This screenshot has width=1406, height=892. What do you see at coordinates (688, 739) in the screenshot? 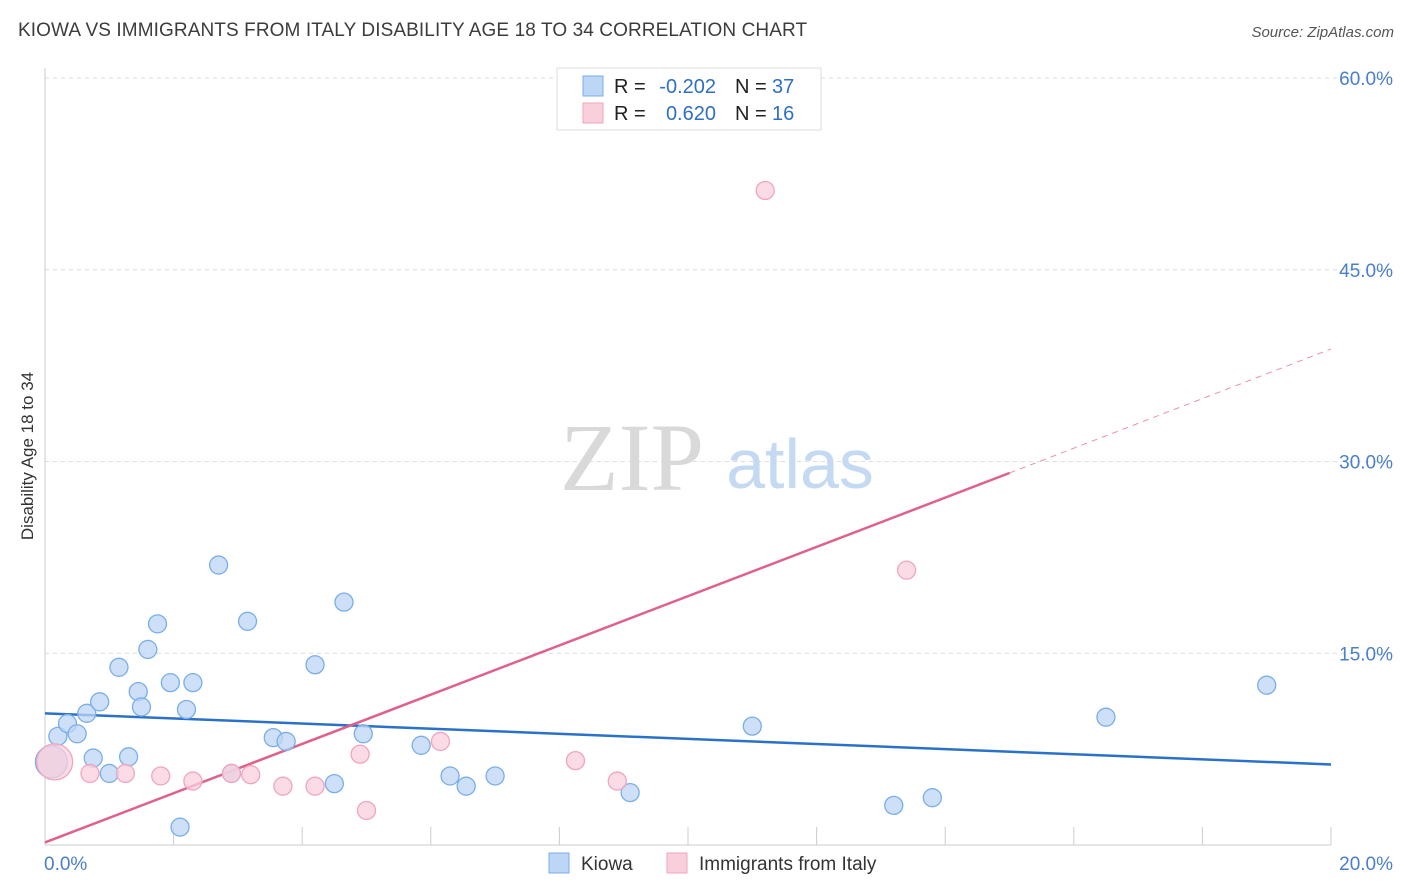
I see `trend-line-kiowa` at bounding box center [688, 739].